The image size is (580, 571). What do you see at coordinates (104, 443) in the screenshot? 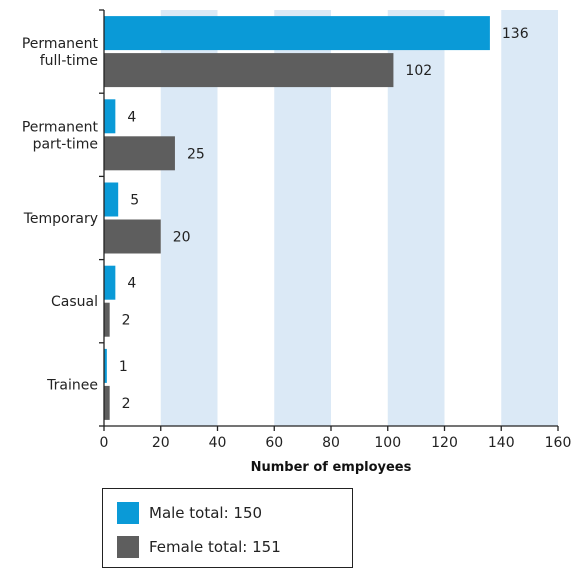
I see `x-tick-label: 0` at bounding box center [104, 443].